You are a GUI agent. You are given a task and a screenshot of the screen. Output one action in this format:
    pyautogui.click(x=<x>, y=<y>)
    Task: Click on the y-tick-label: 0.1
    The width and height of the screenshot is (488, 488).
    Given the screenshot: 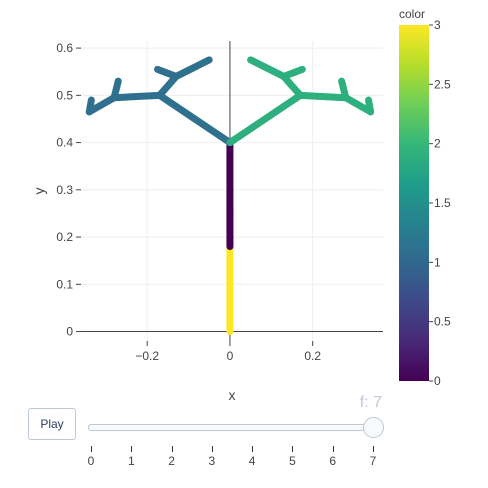 What is the action you would take?
    pyautogui.click(x=64, y=284)
    